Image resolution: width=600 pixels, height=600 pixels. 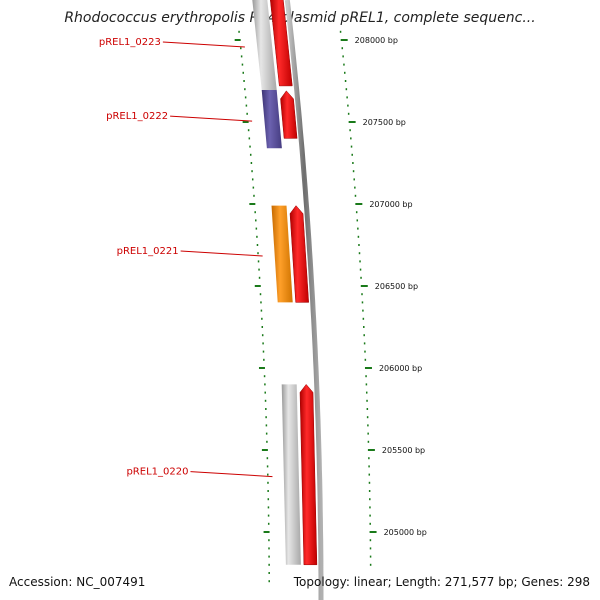 What do you see at coordinates (390, 204) in the screenshot?
I see `bp-position-label: 207000 bp` at bounding box center [390, 204].